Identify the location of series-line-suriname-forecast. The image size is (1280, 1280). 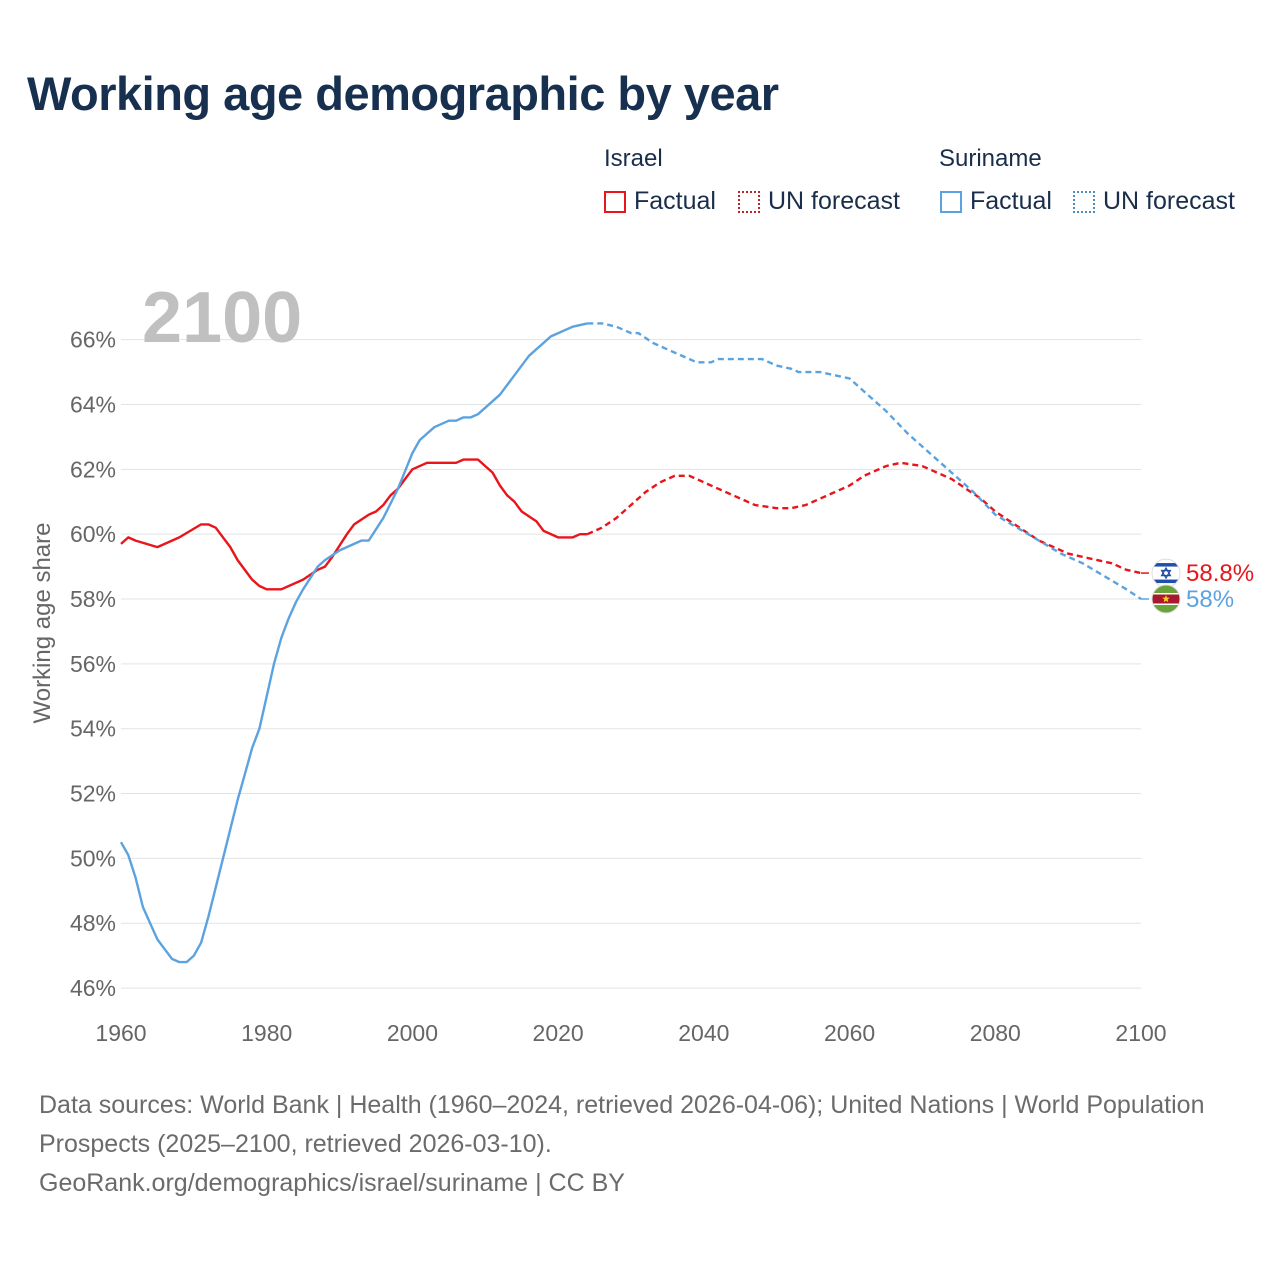
(864, 461).